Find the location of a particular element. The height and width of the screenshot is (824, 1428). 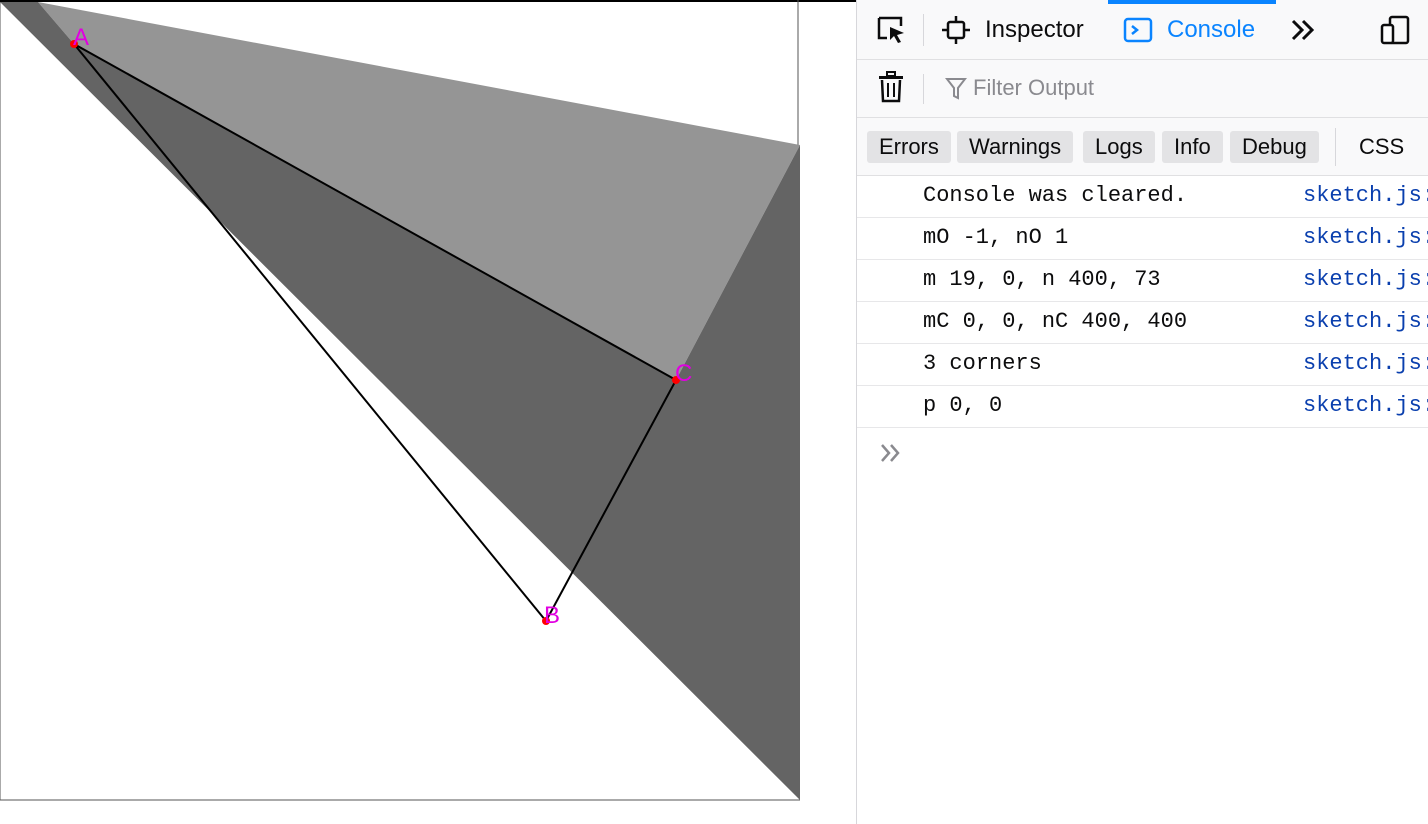

point-c is located at coordinates (676, 380).